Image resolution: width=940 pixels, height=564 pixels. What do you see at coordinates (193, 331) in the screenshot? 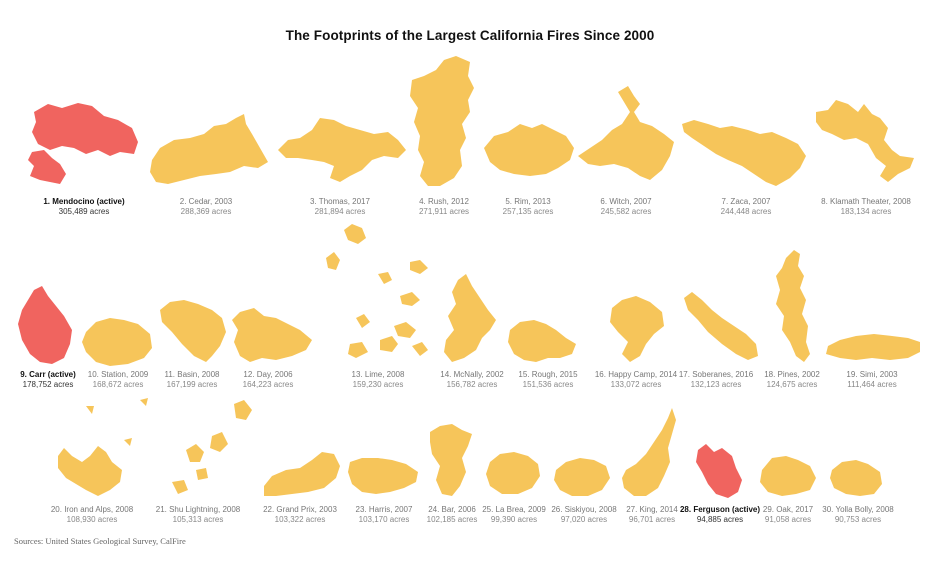
I see `fire-shape-basin` at bounding box center [193, 331].